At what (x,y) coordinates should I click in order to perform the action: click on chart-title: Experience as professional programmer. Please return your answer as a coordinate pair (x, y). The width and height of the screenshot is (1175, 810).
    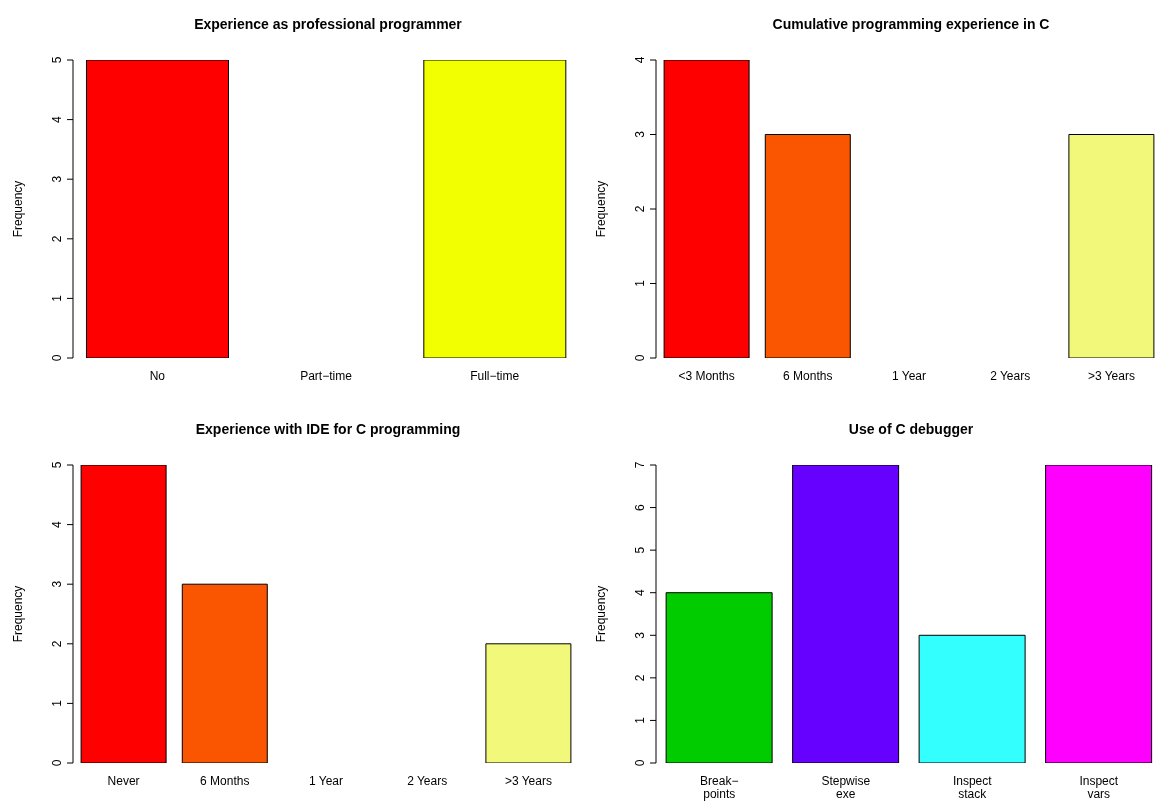
    Looking at the image, I should click on (328, 24).